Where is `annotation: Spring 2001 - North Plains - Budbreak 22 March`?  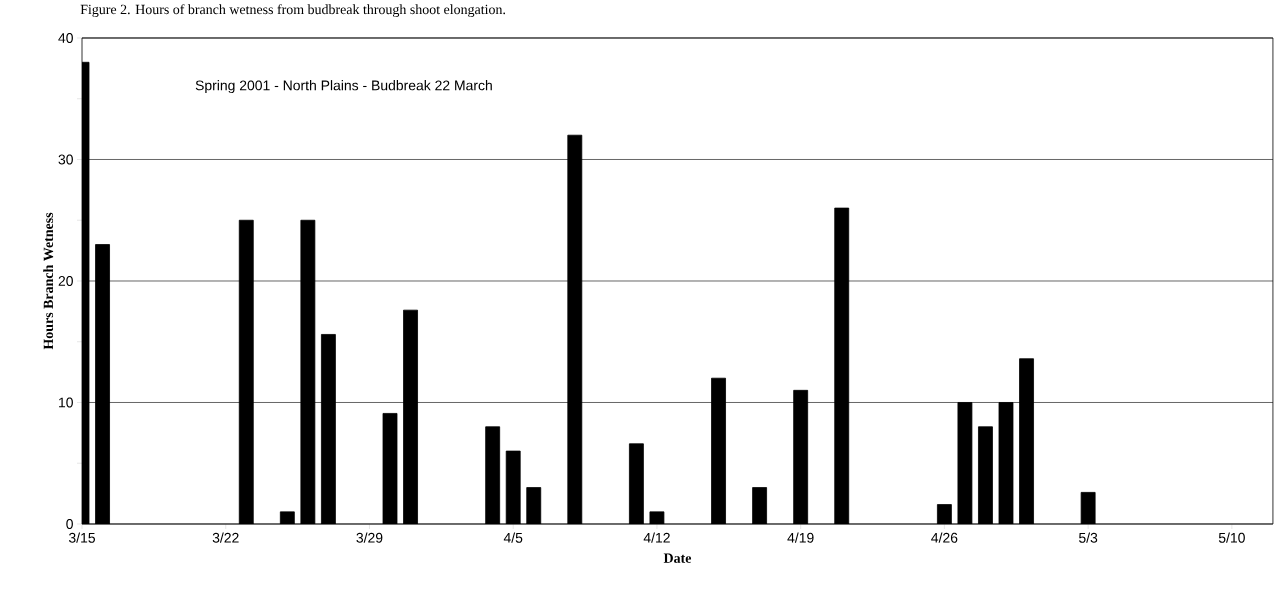
annotation: Spring 2001 - North Plains - Budbreak 22 March is located at coordinates (343, 87).